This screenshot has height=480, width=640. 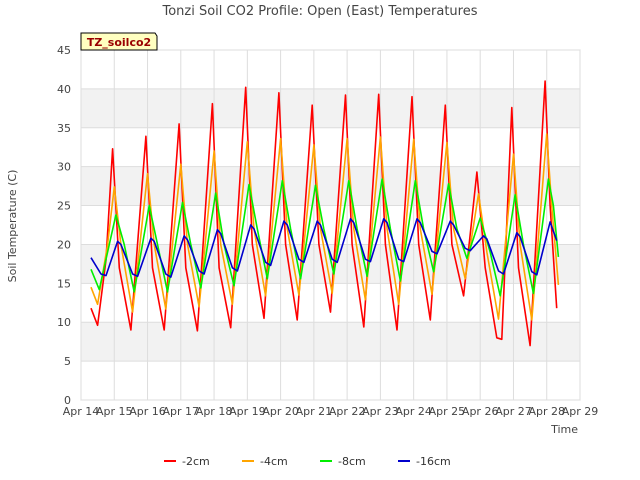 What do you see at coordinates (380, 411) in the screenshot?
I see `x-tick-label: Apr 23` at bounding box center [380, 411].